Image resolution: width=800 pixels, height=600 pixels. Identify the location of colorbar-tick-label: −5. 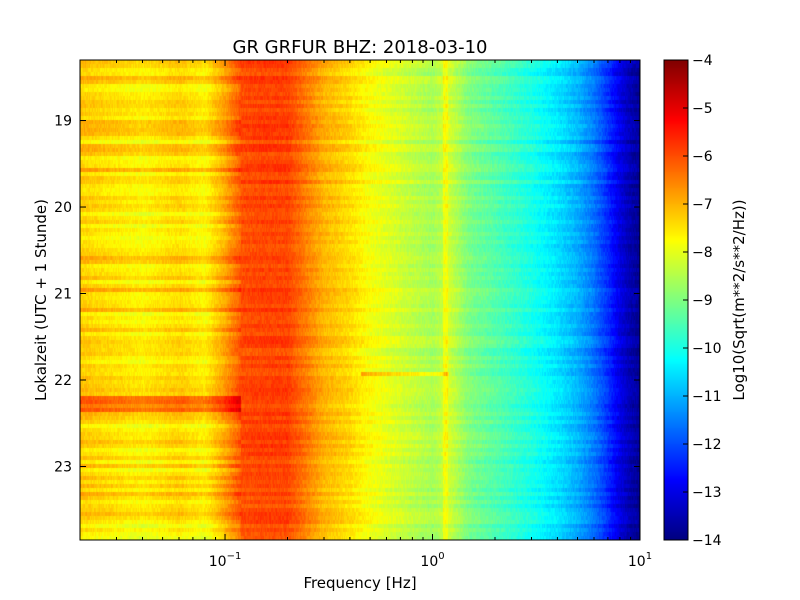
(702, 109).